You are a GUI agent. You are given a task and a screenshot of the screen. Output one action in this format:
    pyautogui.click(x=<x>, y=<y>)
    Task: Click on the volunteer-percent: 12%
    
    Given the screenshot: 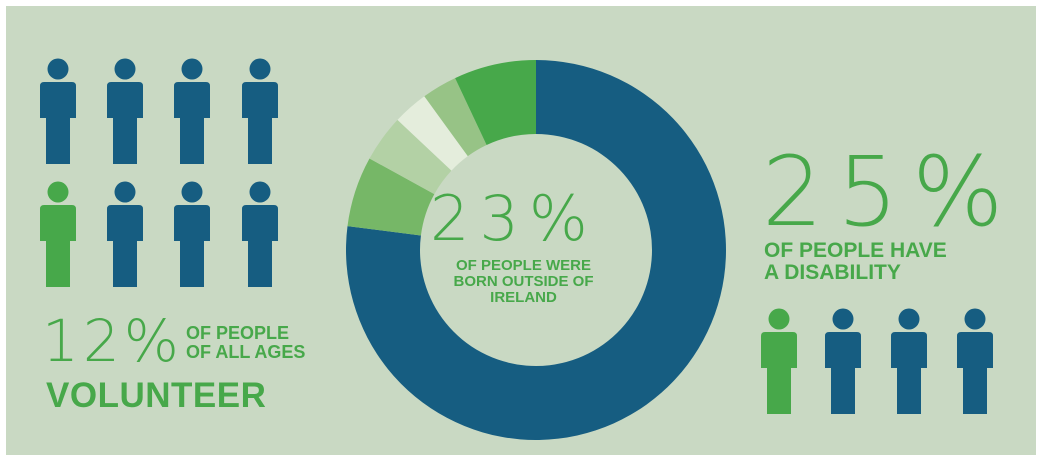 What is the action you would take?
    pyautogui.click(x=112, y=341)
    